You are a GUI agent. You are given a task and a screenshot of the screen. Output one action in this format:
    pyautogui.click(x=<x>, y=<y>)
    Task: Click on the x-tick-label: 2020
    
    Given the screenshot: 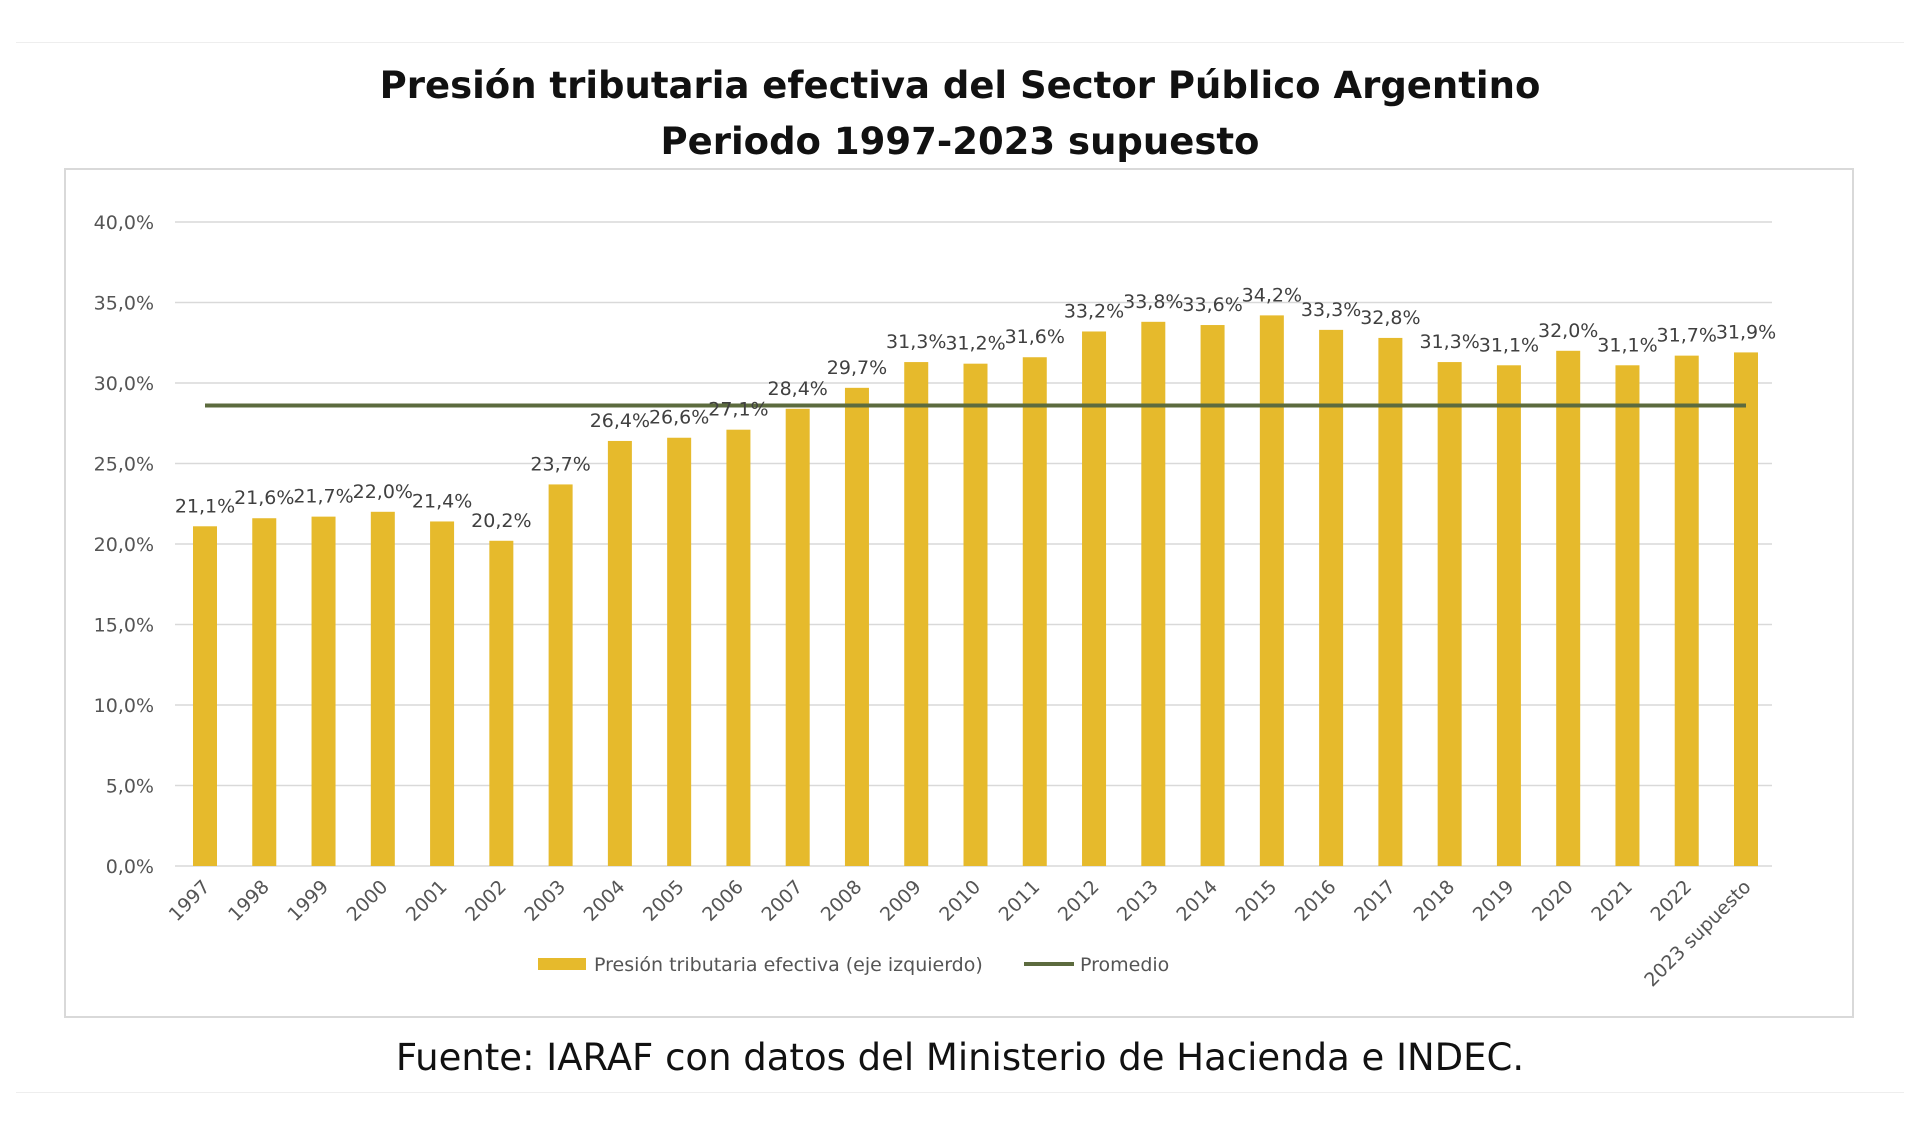 What is the action you would take?
    pyautogui.click(x=1553, y=901)
    